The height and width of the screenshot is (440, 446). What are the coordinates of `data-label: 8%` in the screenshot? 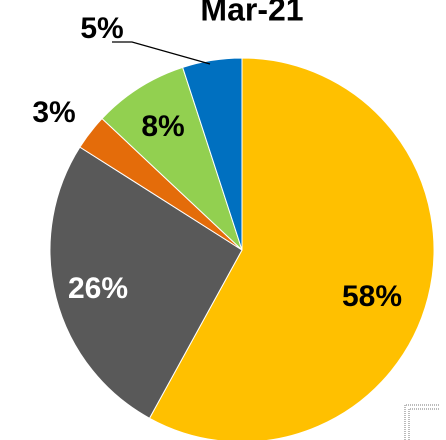 It's located at (162, 126).